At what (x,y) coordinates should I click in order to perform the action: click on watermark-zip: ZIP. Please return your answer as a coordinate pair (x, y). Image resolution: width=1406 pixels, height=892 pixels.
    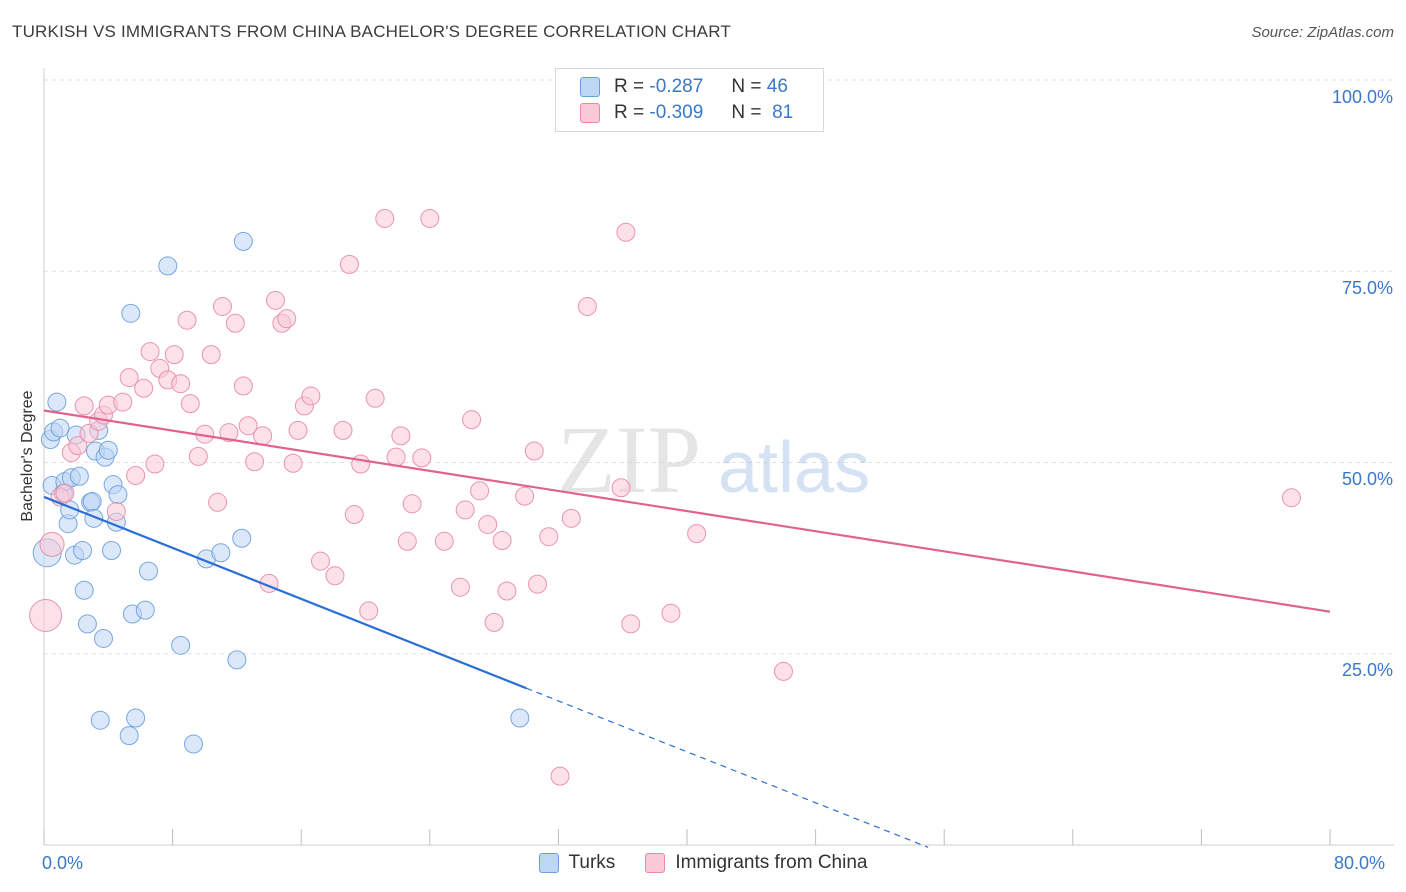
    Looking at the image, I should click on (629, 459).